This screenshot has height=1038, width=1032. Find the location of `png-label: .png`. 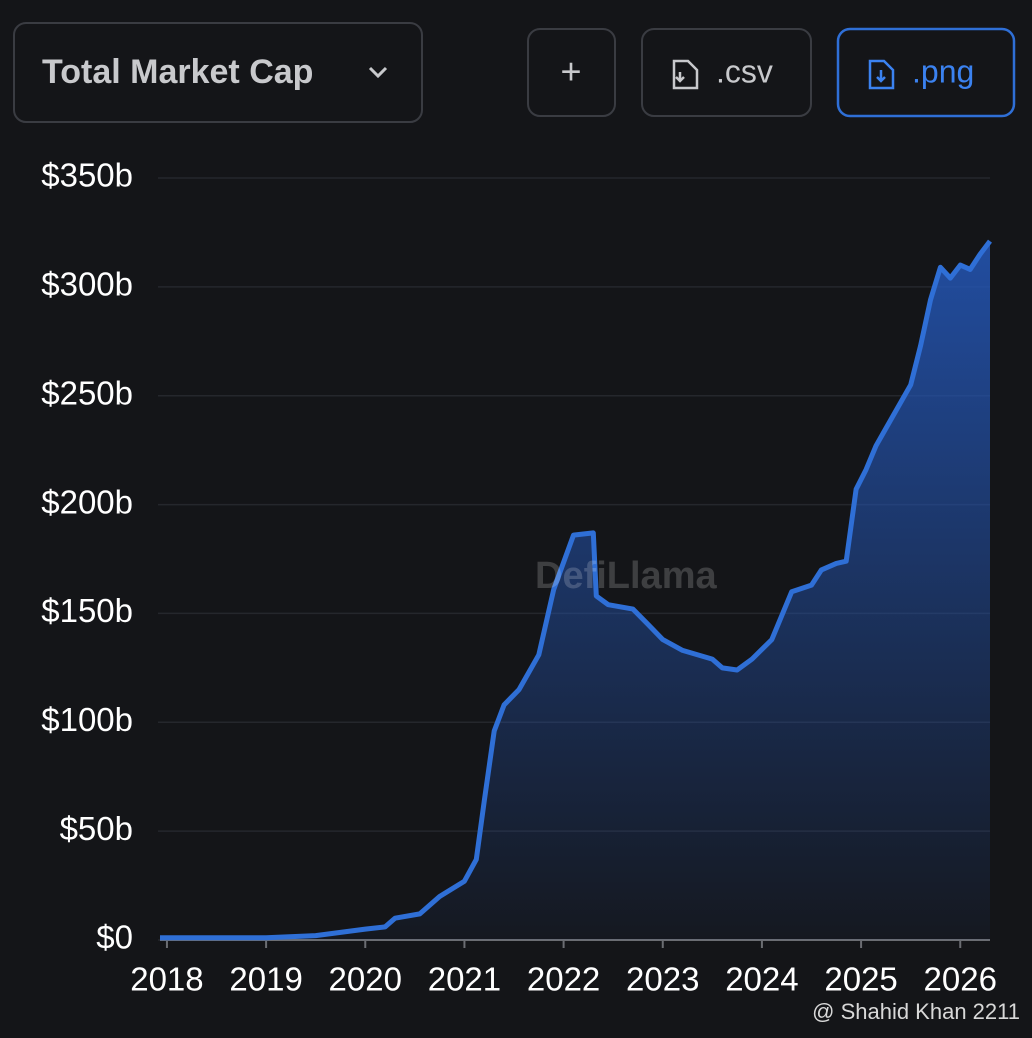

png-label: .png is located at coordinates (943, 71).